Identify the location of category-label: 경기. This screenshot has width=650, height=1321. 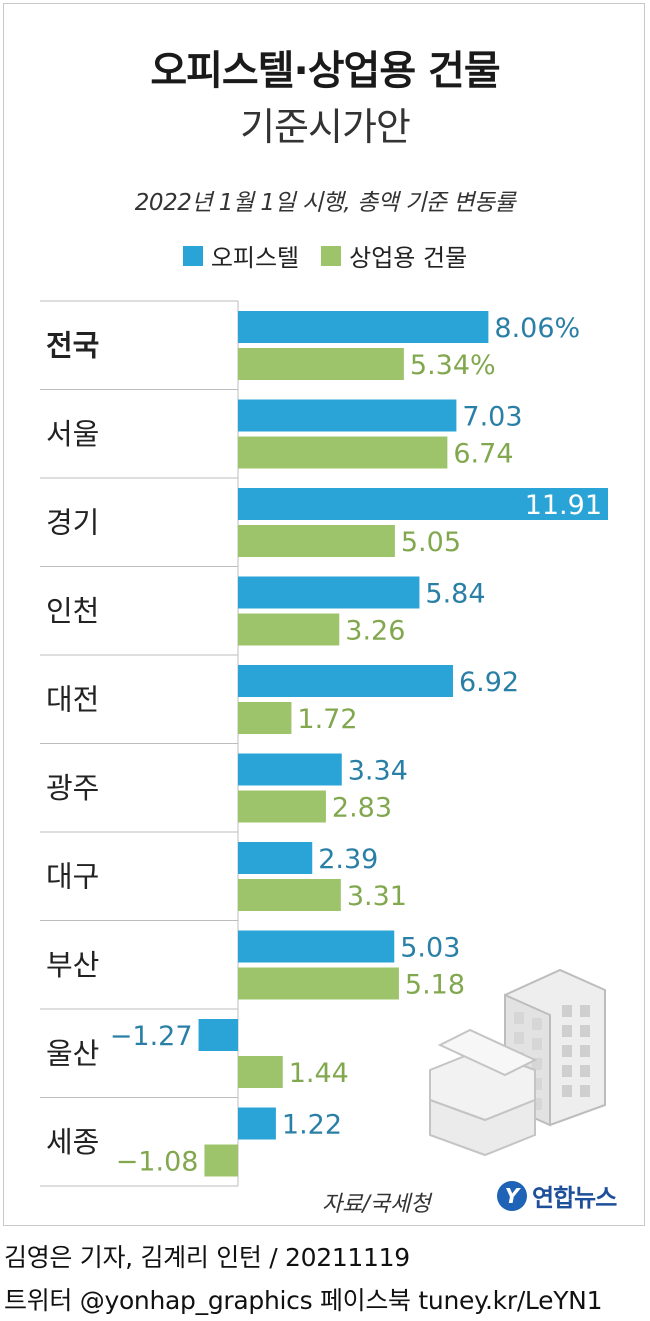
(72, 522).